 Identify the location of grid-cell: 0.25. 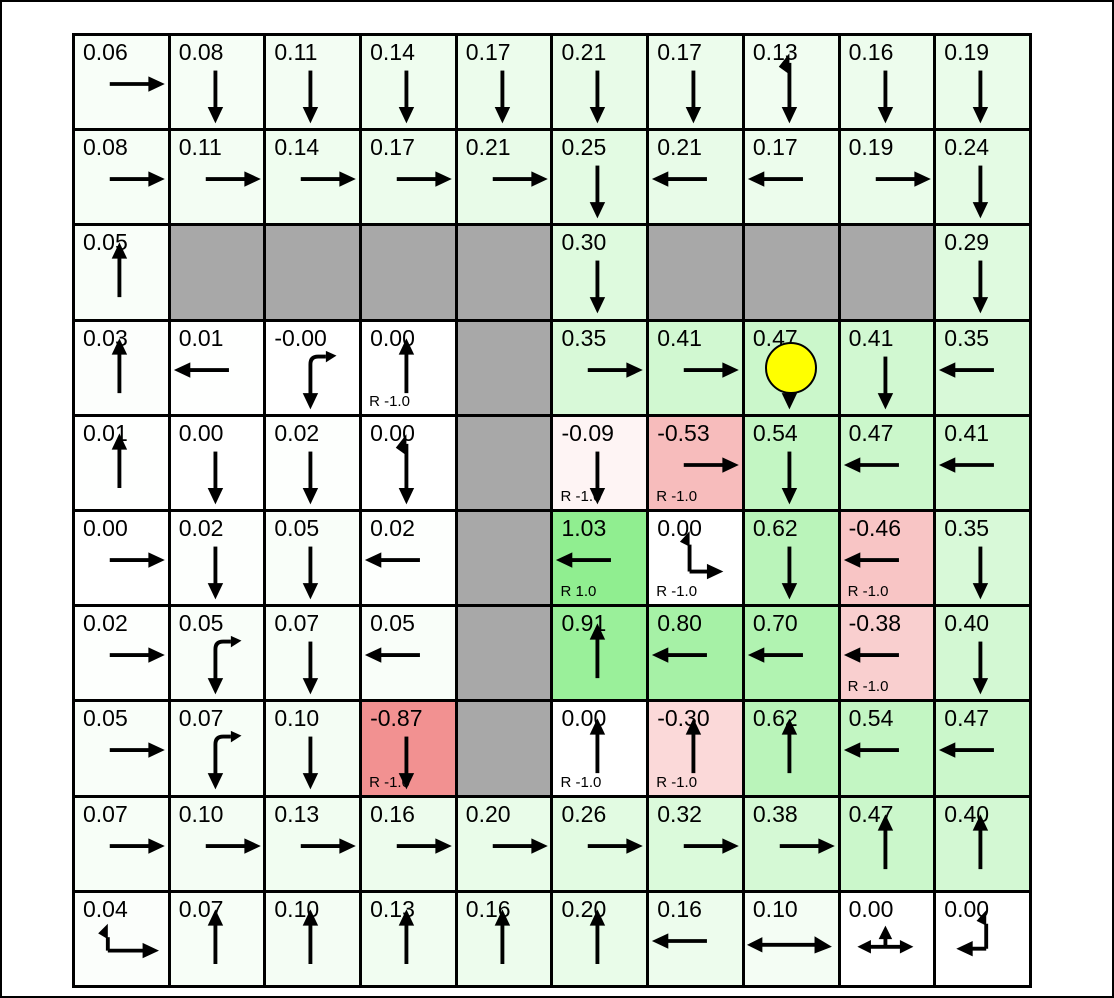
(600, 177).